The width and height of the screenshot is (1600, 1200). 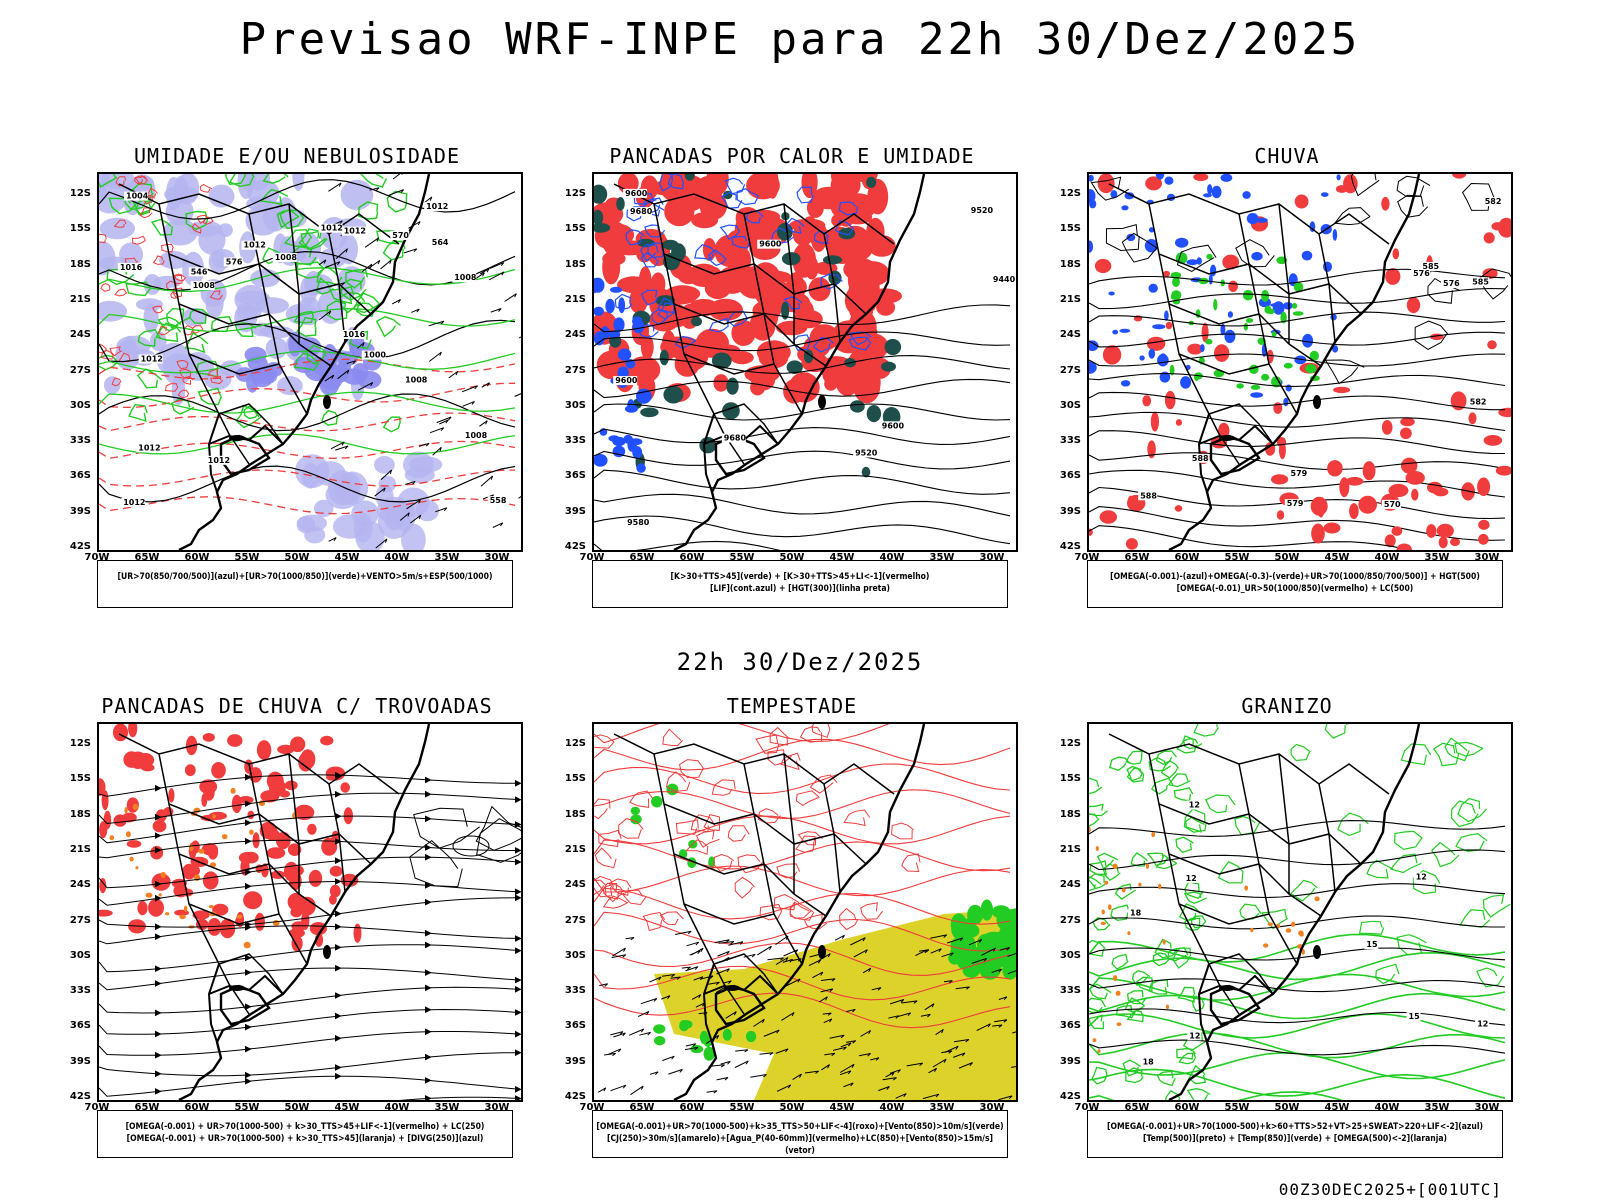 I want to click on contour-label: 9580, so click(x=638, y=522).